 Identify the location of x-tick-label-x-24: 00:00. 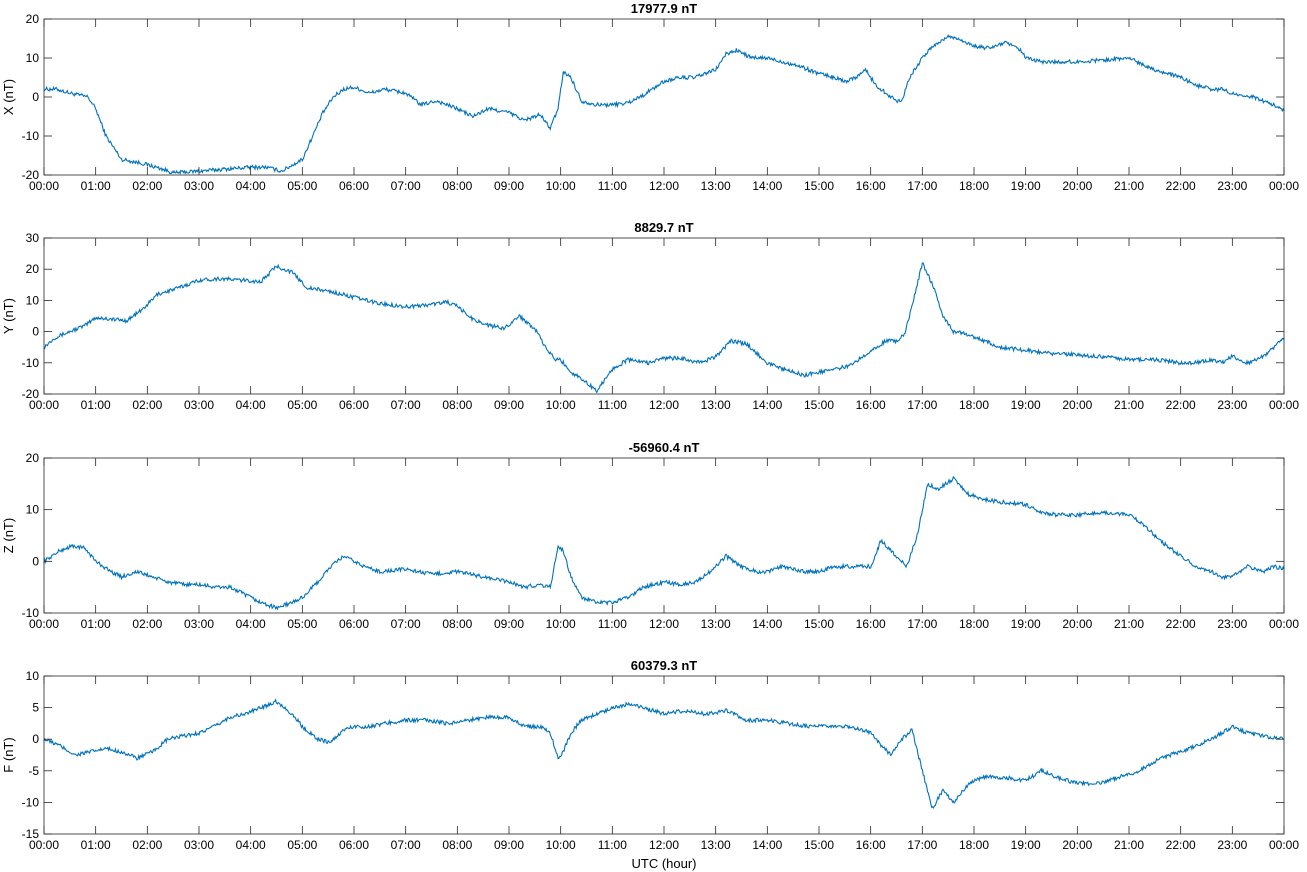
(1284, 186).